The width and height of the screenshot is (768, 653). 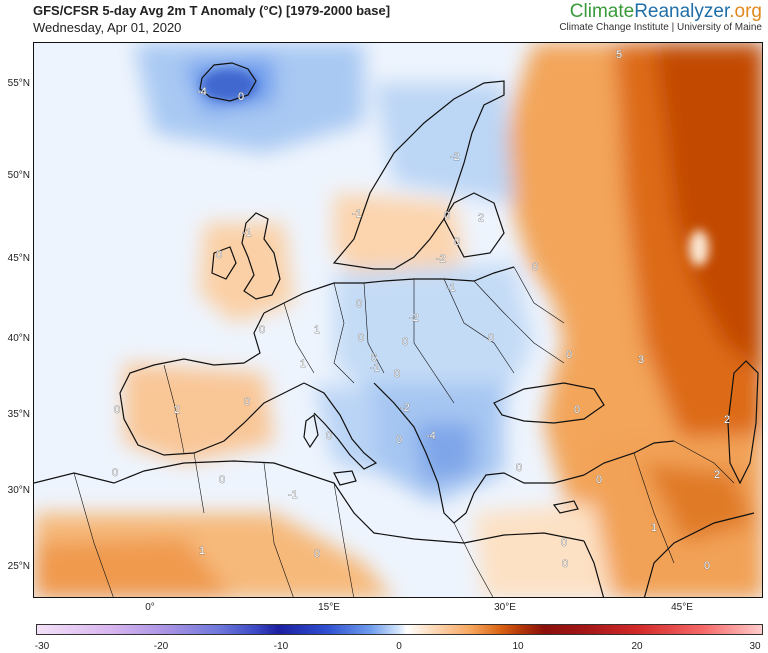 What do you see at coordinates (518, 646) in the screenshot?
I see `colorbar-tick: 10` at bounding box center [518, 646].